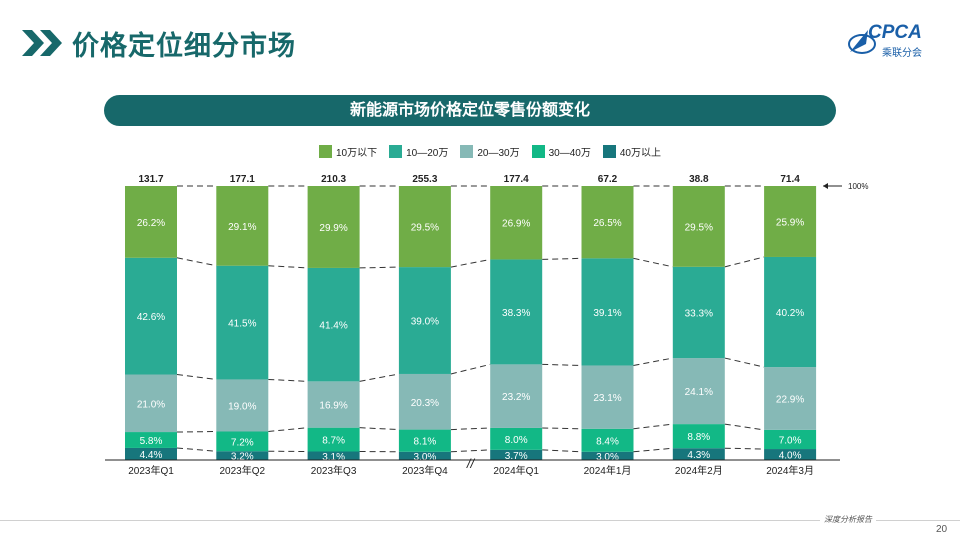  What do you see at coordinates (516, 456) in the screenshot?
I see `data-label: 3.7%` at bounding box center [516, 456].